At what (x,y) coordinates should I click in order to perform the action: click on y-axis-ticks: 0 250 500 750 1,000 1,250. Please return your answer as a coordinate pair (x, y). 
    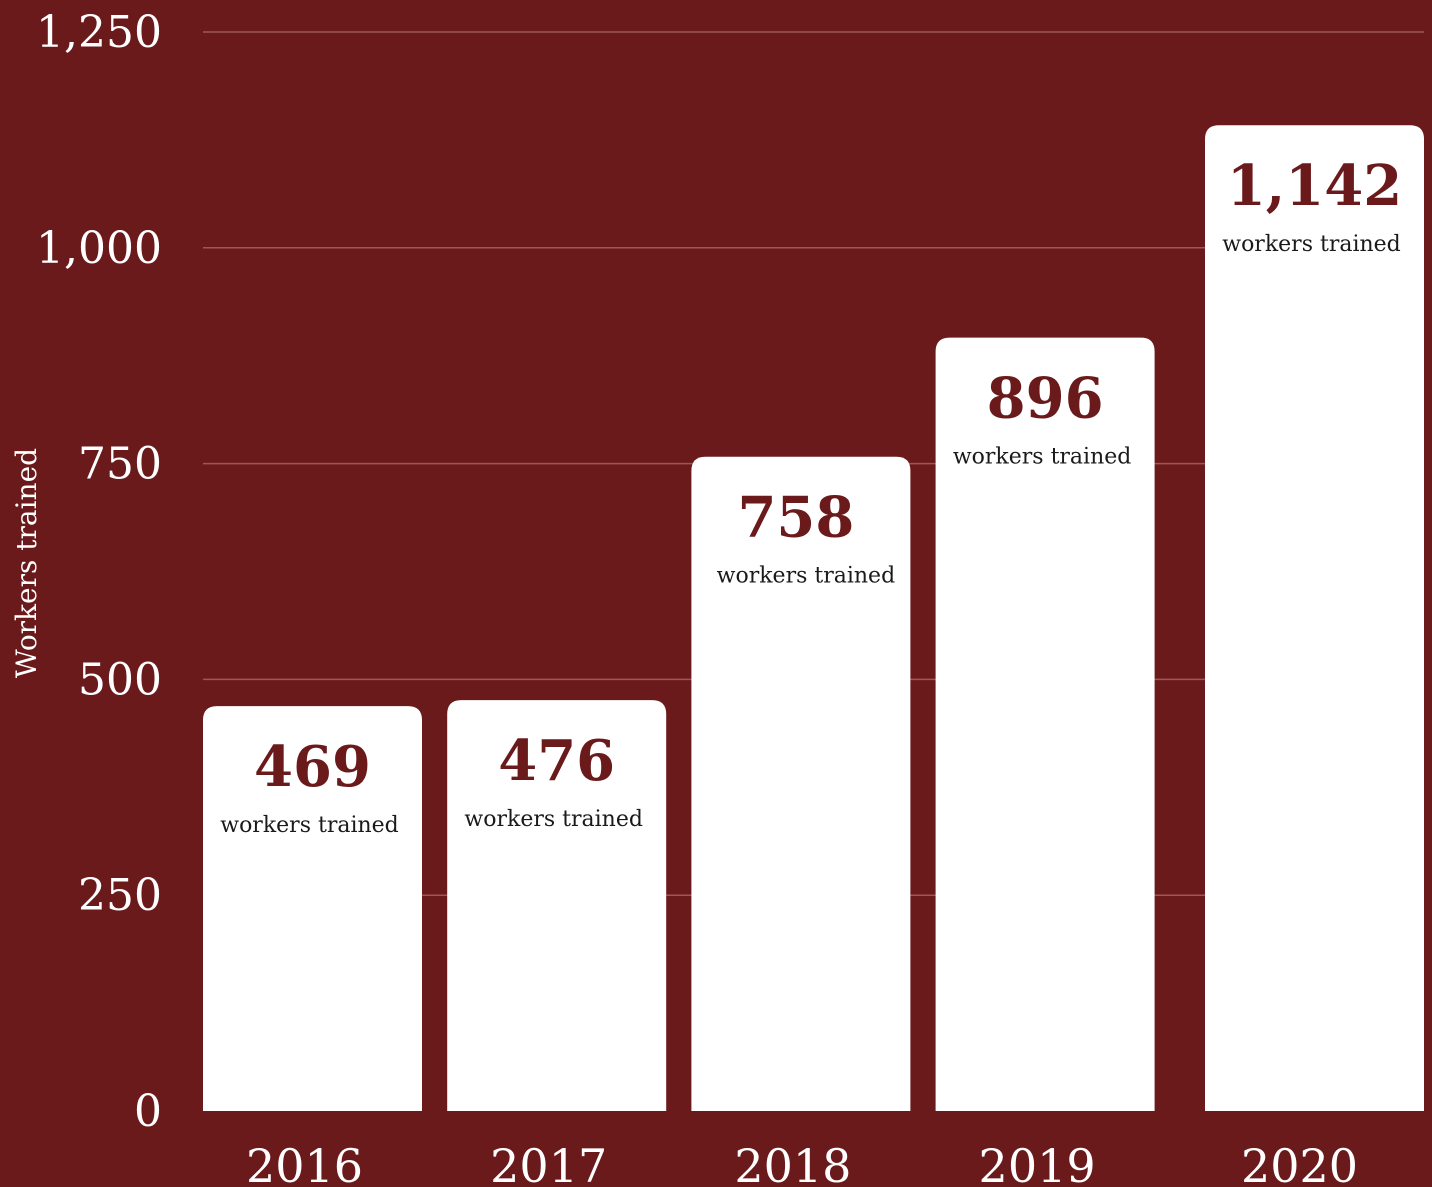
    Looking at the image, I should click on (99, 572).